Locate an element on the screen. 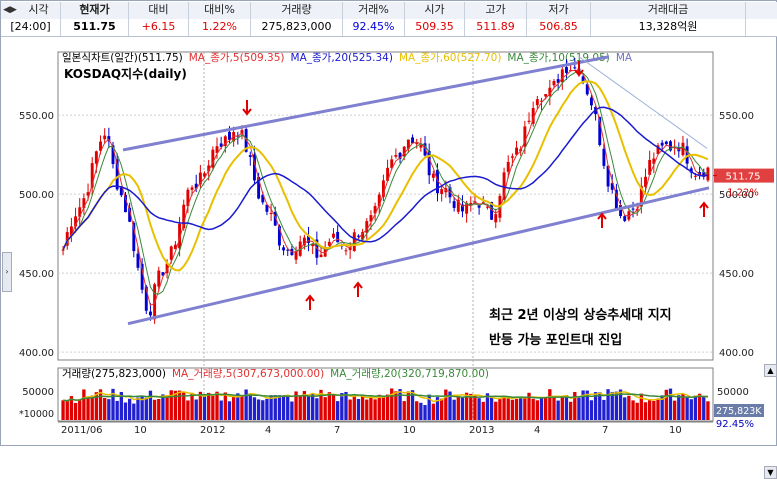  volume-legend-item: 거래량(275,823,000) is located at coordinates (114, 374).